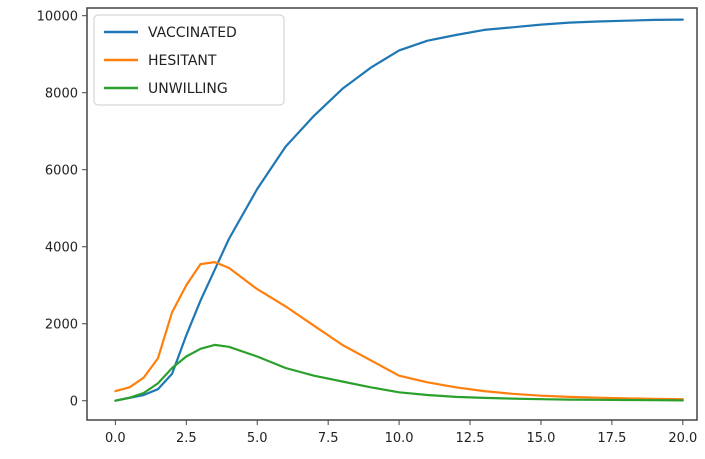 This screenshot has width=705, height=459. I want to click on x-tick-label: 10.0, so click(399, 438).